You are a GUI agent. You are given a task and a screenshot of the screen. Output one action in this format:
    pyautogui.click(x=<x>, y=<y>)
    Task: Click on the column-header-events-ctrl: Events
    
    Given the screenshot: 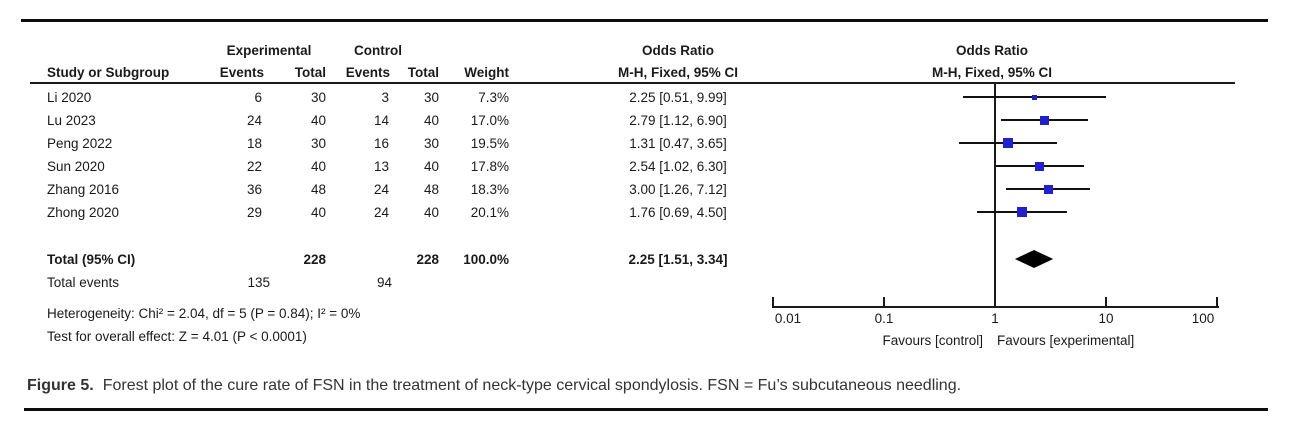 What is the action you would take?
    pyautogui.click(x=367, y=72)
    